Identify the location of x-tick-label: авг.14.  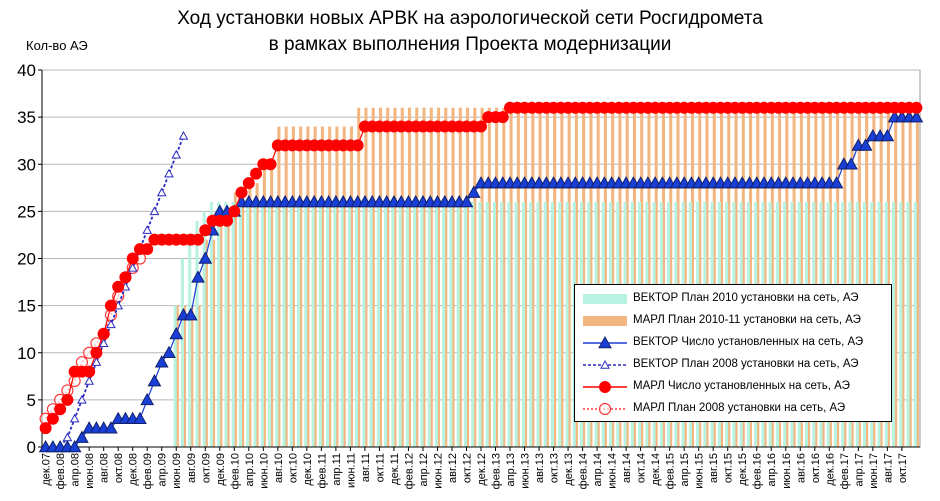
(627, 468).